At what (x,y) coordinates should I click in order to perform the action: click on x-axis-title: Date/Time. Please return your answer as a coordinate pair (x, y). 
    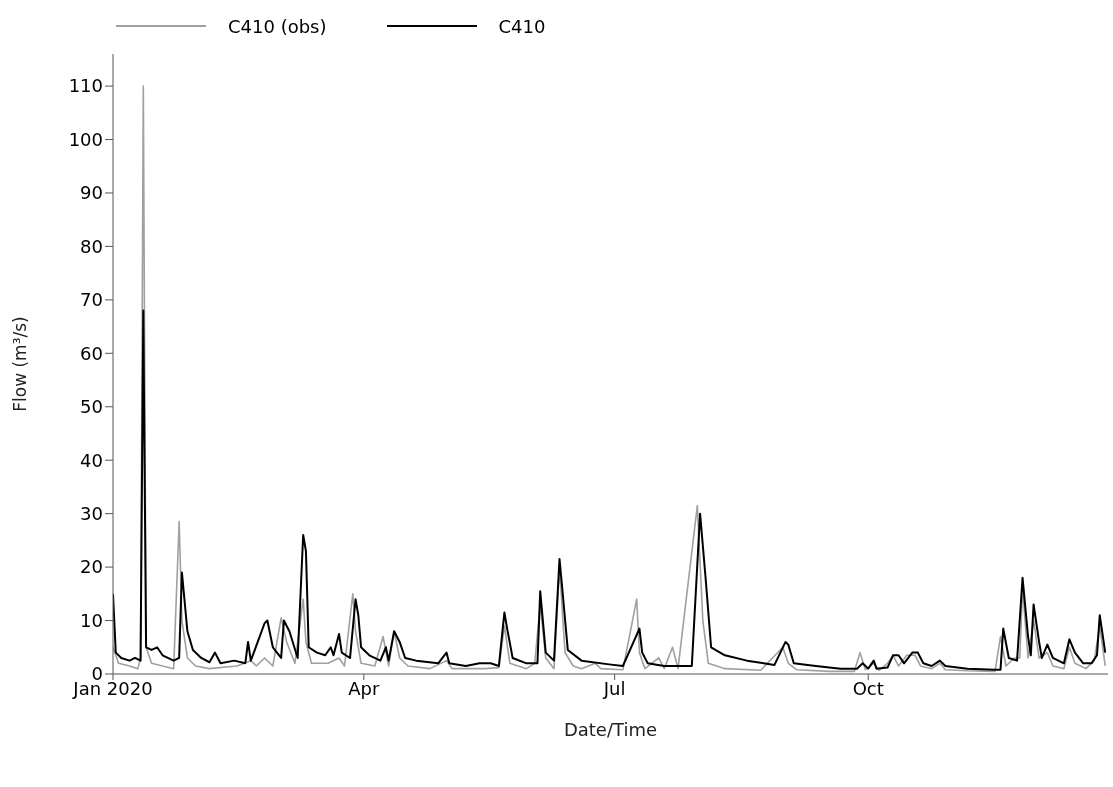
    Looking at the image, I should click on (610, 729).